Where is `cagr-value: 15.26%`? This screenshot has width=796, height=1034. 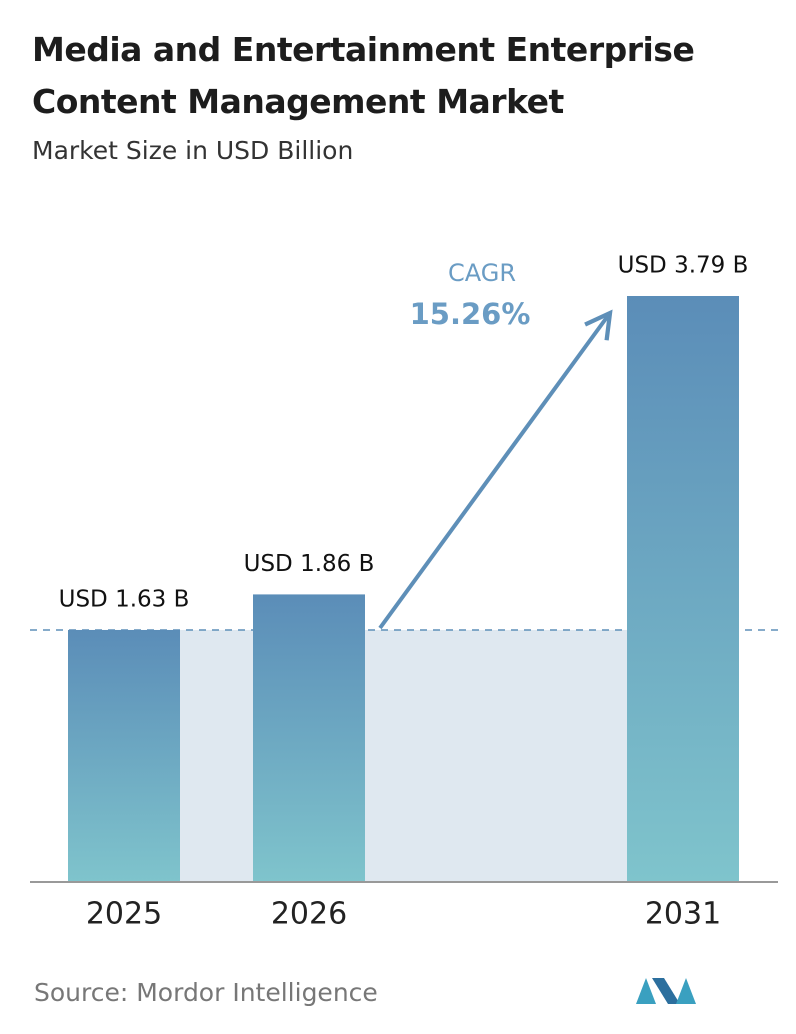
cagr-value: 15.26% is located at coordinates (470, 314).